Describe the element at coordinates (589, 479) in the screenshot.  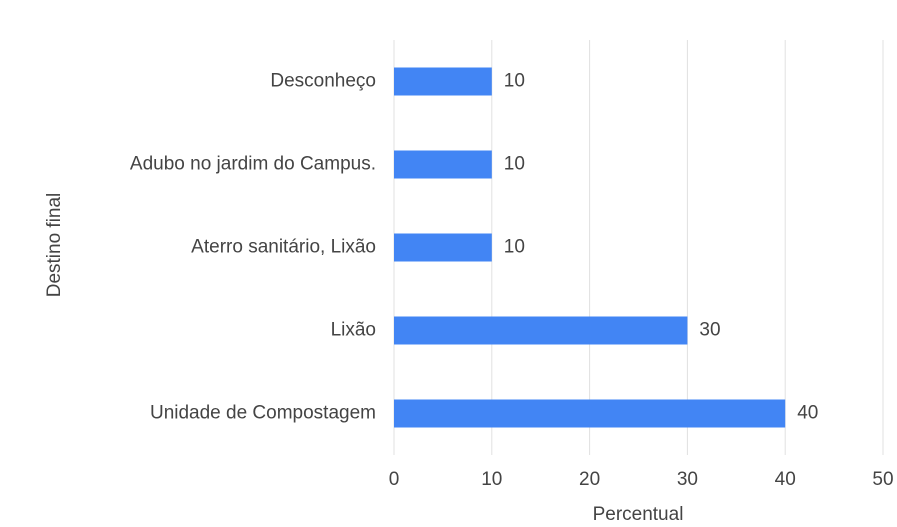
I see `x-tick-label: 20` at that location.